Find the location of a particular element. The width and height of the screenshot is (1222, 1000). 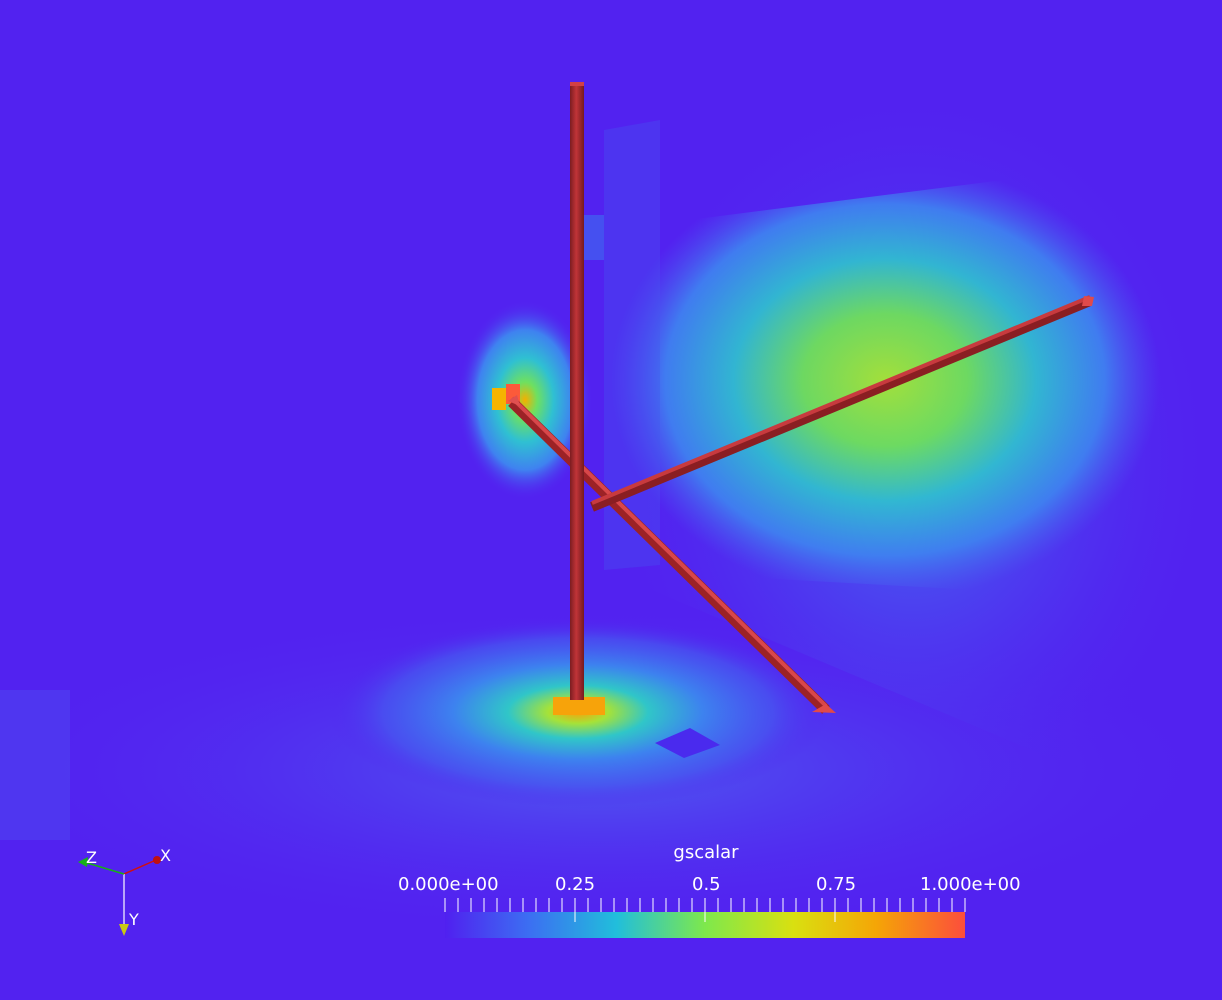

z-axis-label: Z is located at coordinates (91, 857).